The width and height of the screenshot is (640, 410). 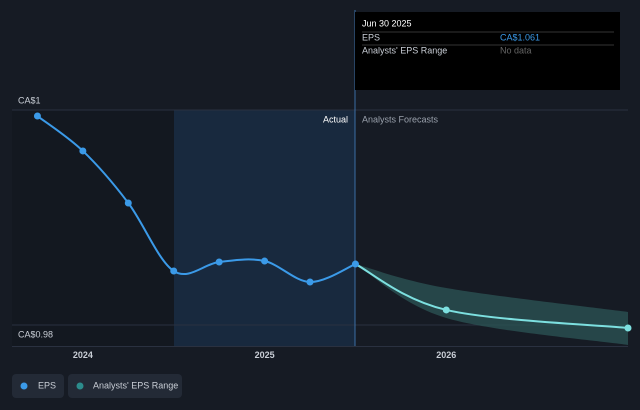 I want to click on y-tick-label: CA$1, so click(x=29, y=100).